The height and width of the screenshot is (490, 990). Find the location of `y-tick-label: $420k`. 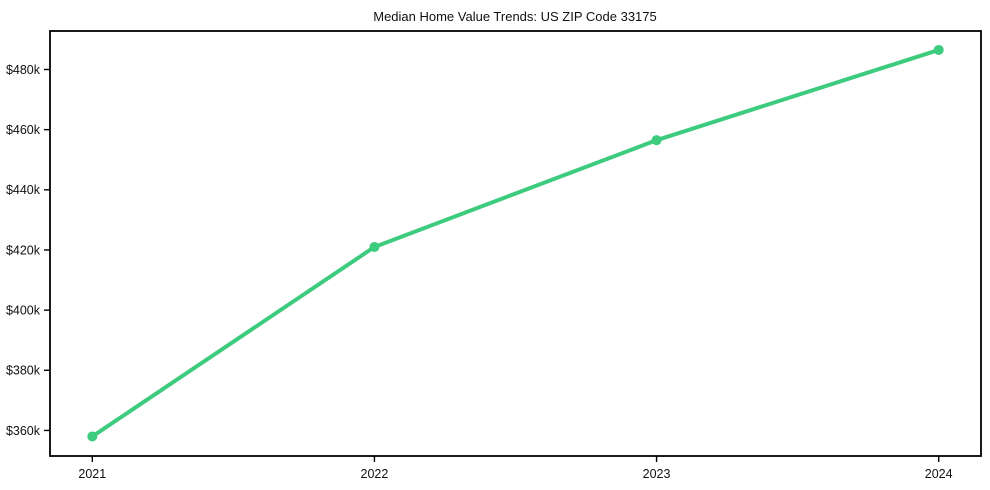

y-tick-label: $420k is located at coordinates (23, 250).